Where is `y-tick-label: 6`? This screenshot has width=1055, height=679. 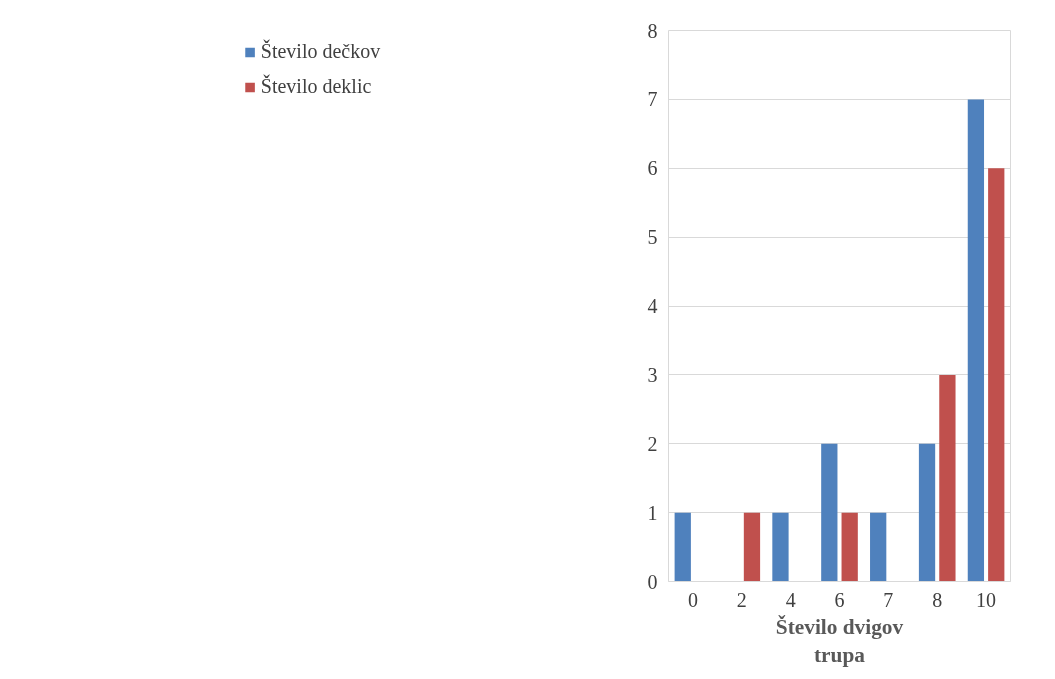
y-tick-label: 6 is located at coordinates (652, 168).